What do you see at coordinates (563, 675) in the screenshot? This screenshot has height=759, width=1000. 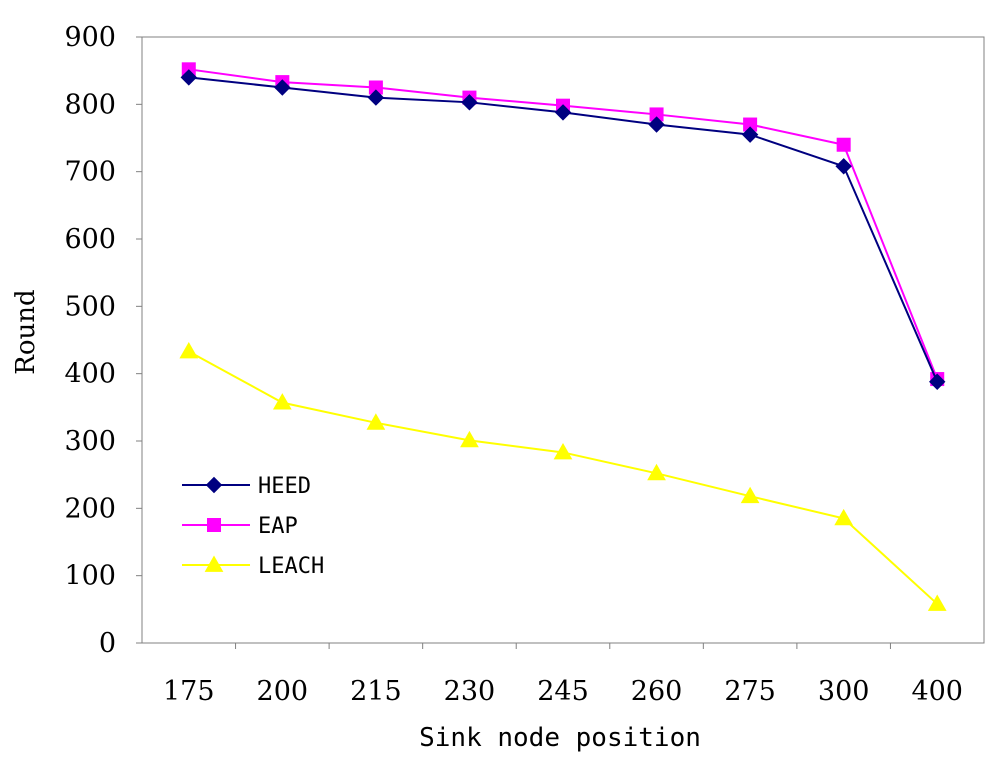 I see `x-axis: 175 200 215 230 245 260 275 300 400` at bounding box center [563, 675].